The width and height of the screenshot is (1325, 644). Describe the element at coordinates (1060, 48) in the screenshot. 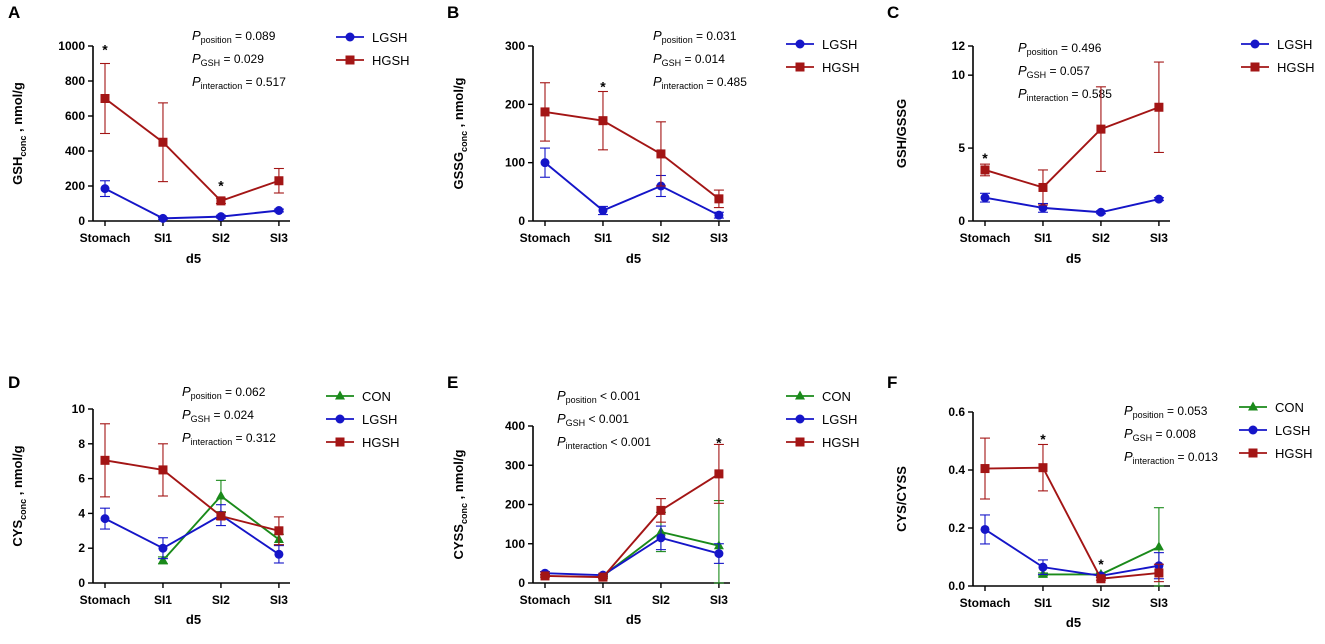

I see `p-value-stat: Pposition = 0.496` at that location.